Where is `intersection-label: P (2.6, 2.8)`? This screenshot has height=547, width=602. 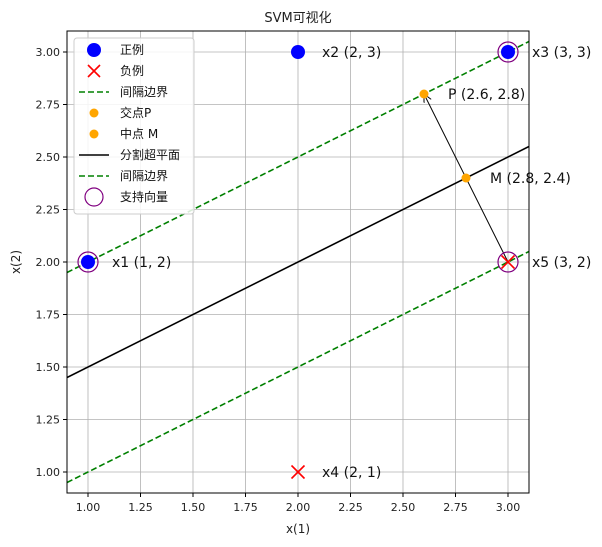
intersection-label: P (2.6, 2.8) is located at coordinates (486, 95).